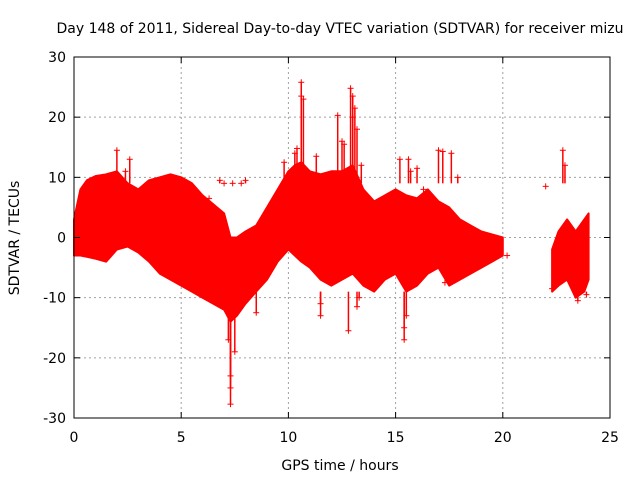  What do you see at coordinates (503, 438) in the screenshot?
I see `x-tick-label: 20` at bounding box center [503, 438].